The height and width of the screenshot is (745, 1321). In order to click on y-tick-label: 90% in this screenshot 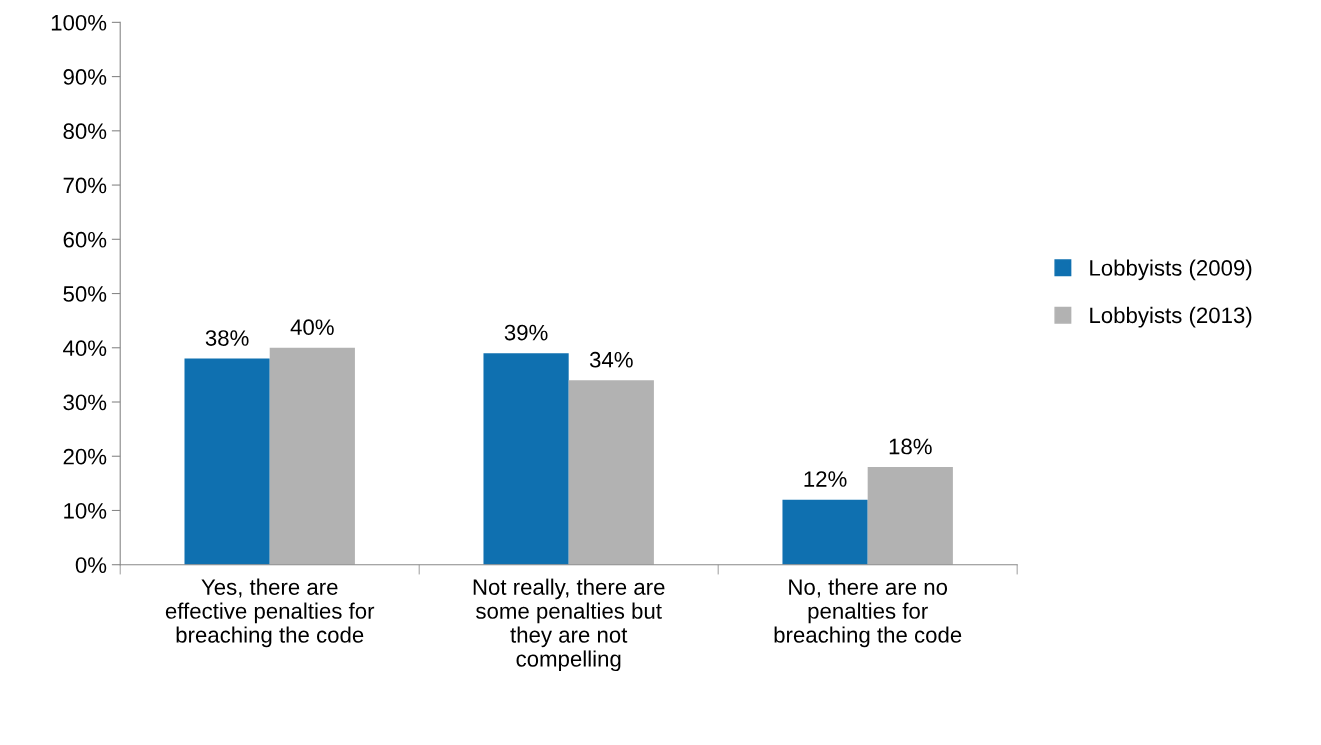, I will do `click(85, 77)`.